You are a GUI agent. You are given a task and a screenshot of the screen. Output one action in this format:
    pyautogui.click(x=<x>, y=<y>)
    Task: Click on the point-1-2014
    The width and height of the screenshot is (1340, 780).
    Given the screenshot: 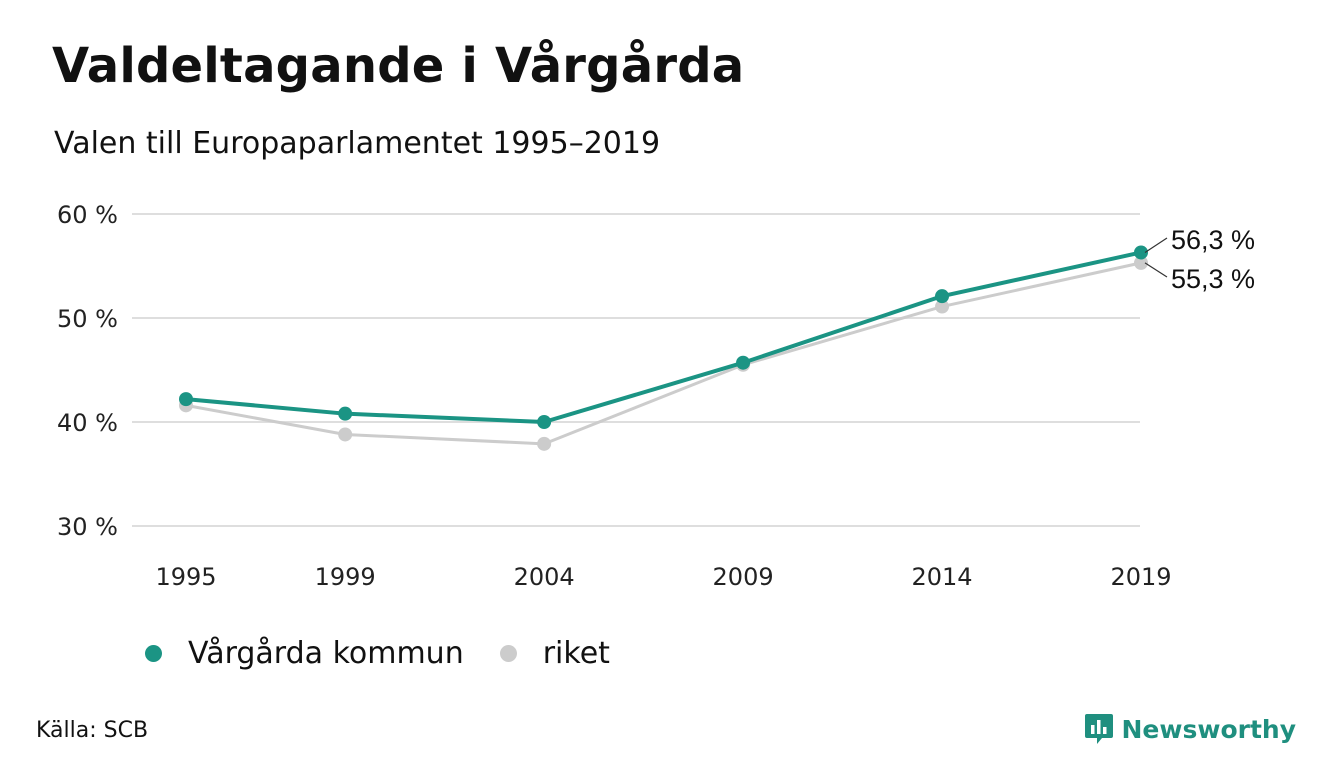 What is the action you would take?
    pyautogui.click(x=942, y=306)
    